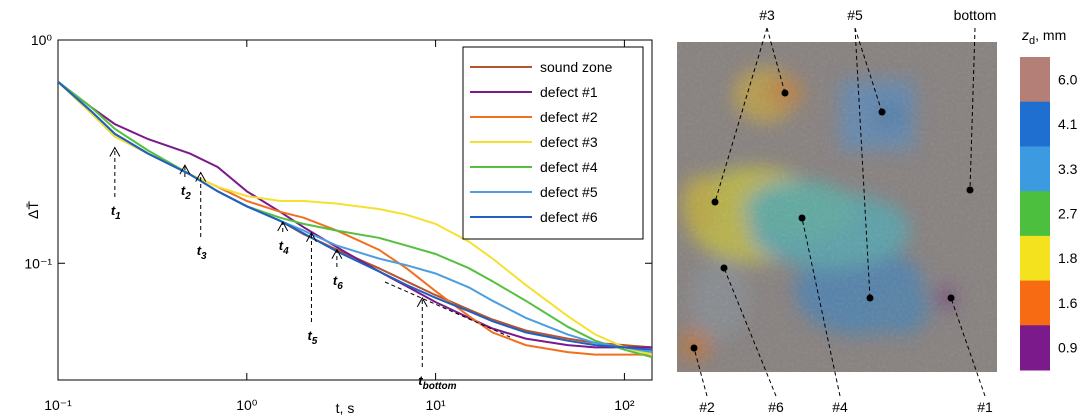 This screenshot has height=419, width=1091. What do you see at coordinates (569, 217) in the screenshot?
I see `legend-label: defect #6` at bounding box center [569, 217].